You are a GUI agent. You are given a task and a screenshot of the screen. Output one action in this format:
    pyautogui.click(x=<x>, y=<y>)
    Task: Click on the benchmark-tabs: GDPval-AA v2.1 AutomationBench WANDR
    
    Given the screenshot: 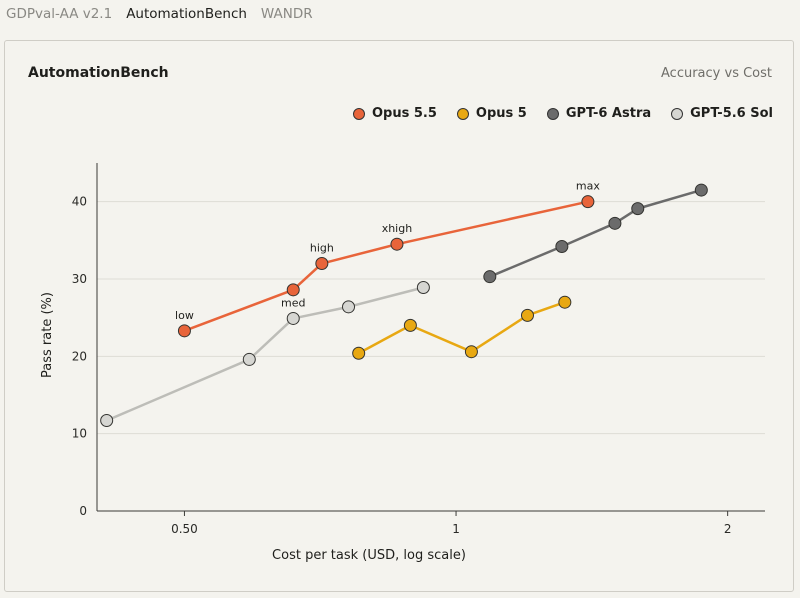 What is the action you would take?
    pyautogui.click(x=159, y=14)
    